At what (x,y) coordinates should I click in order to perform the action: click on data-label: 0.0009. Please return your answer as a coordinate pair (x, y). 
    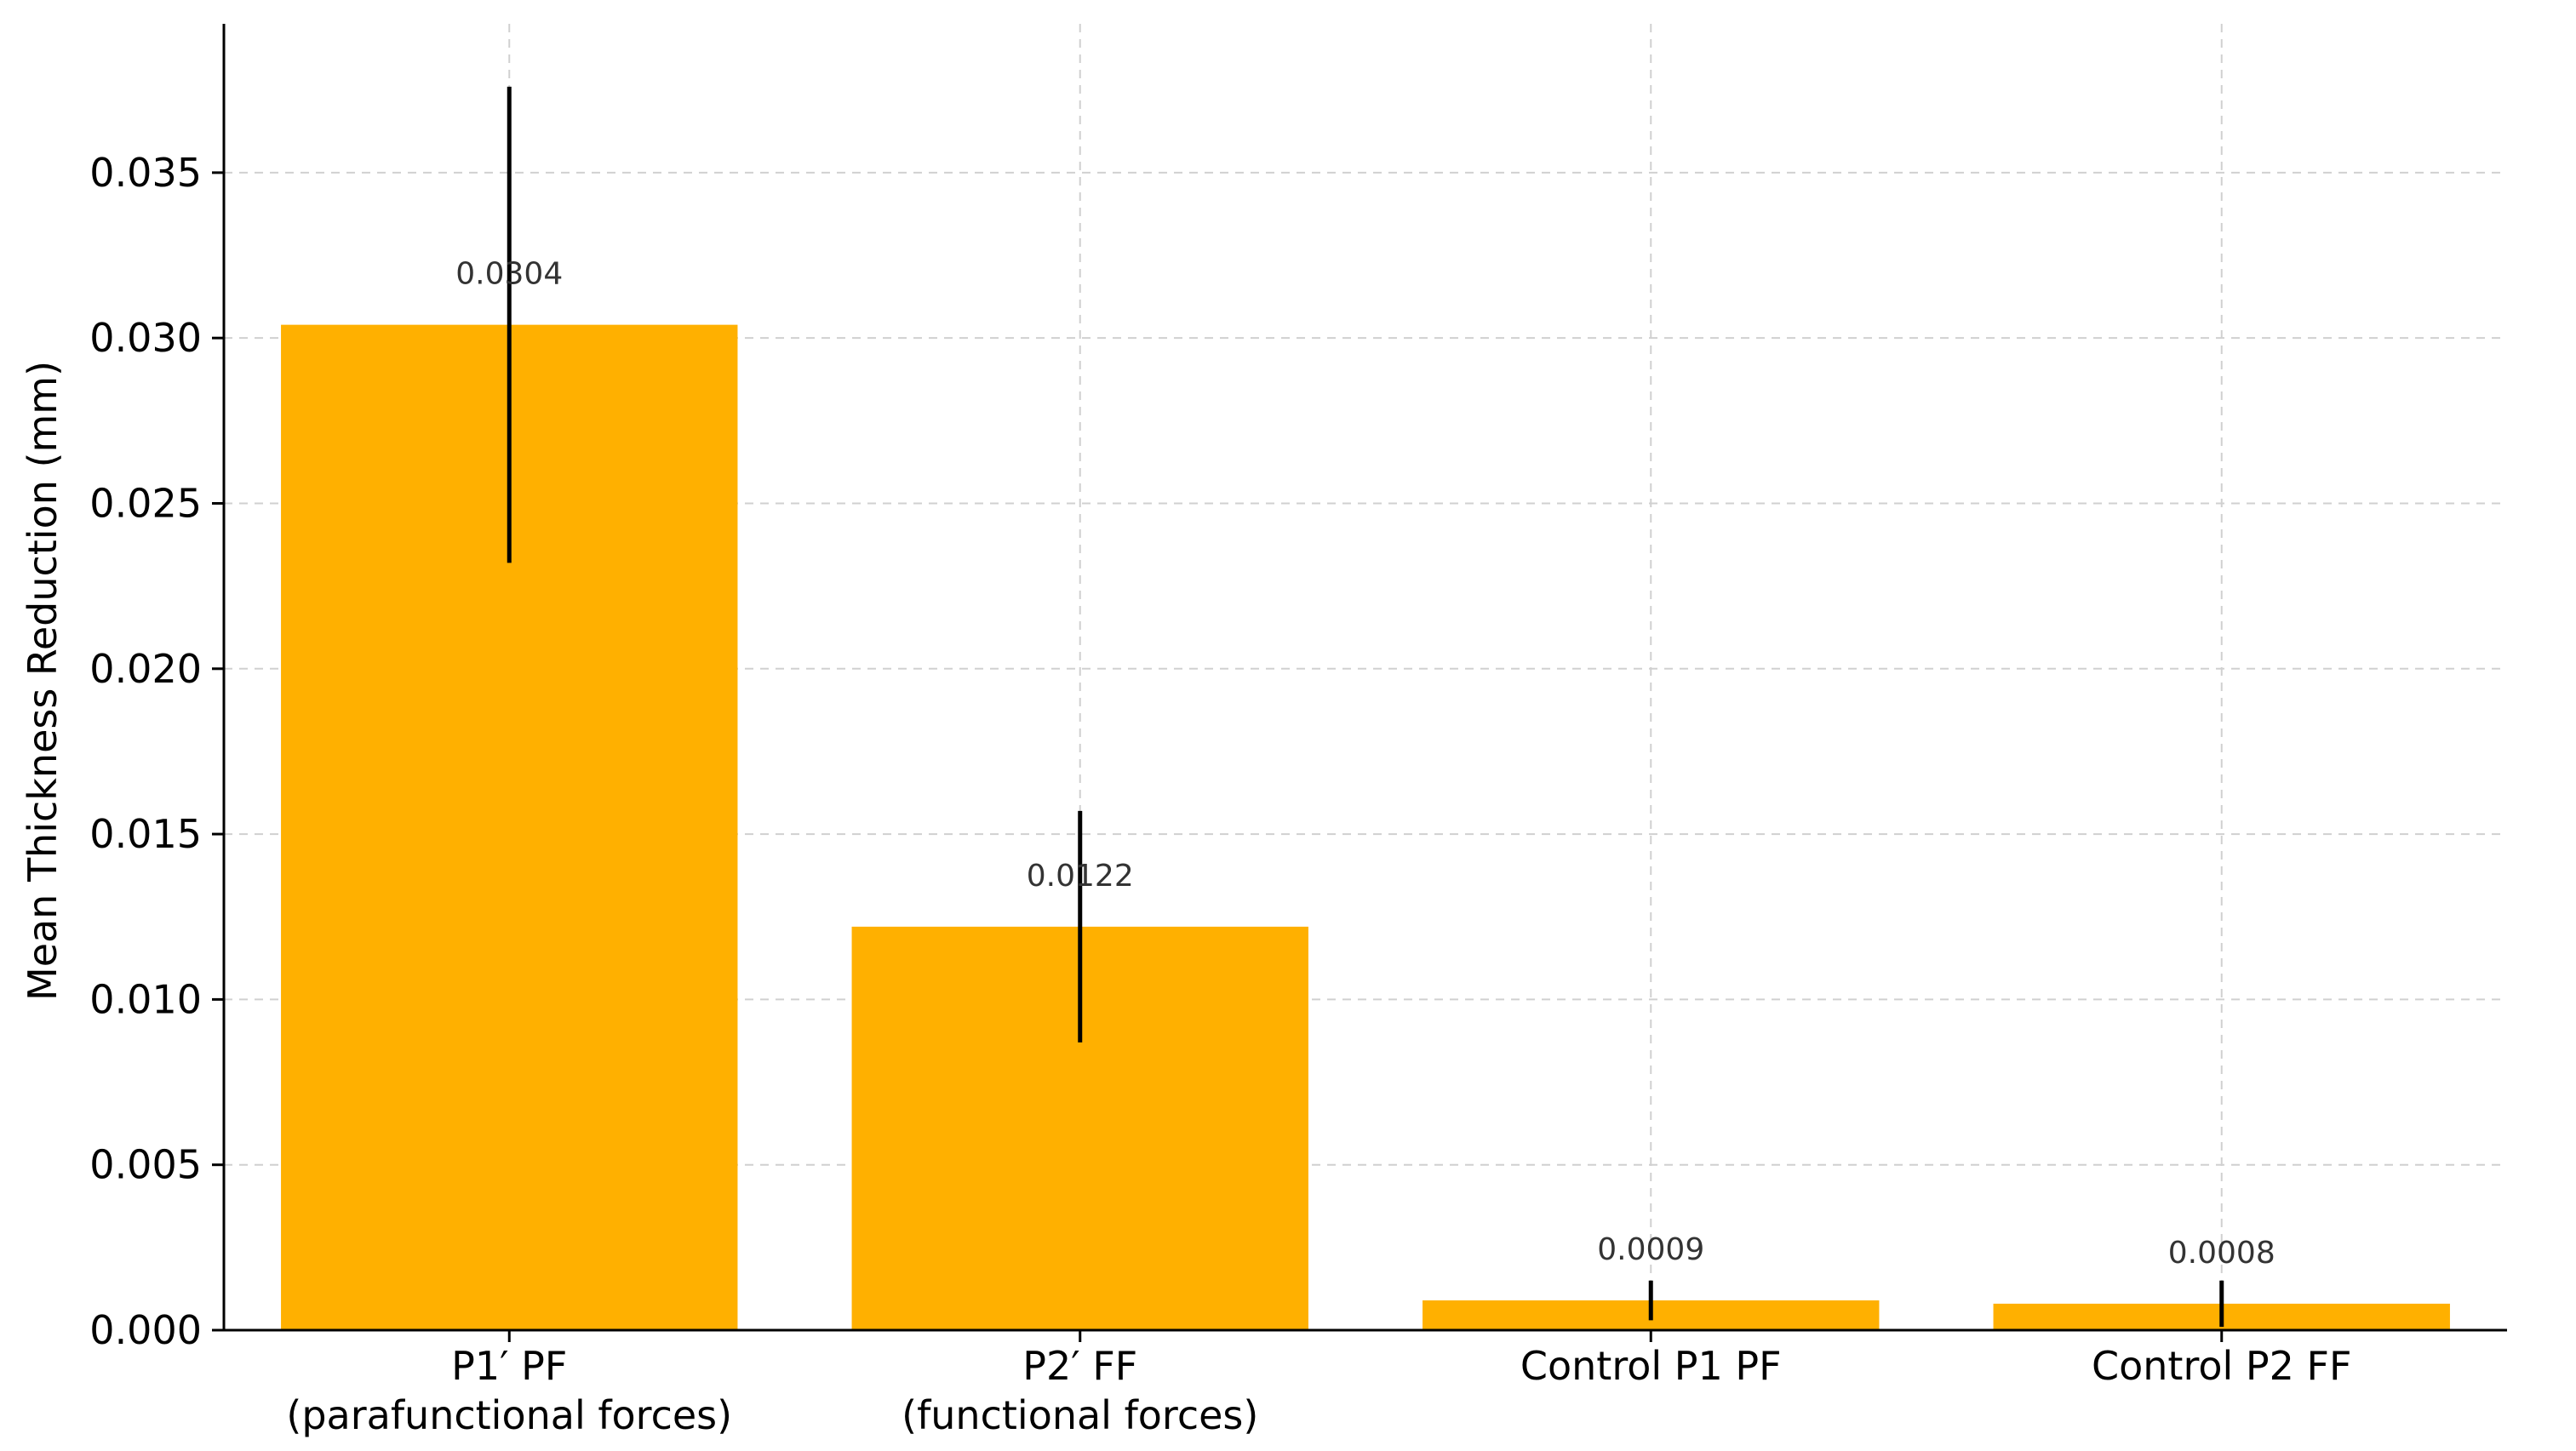
    Looking at the image, I should click on (1650, 1249).